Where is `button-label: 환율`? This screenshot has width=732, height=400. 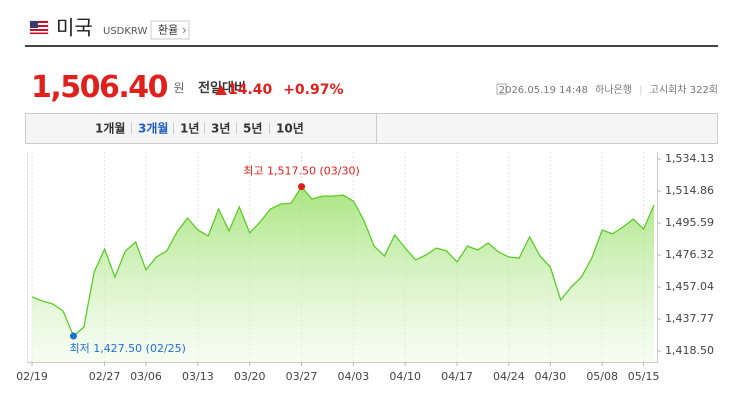
button-label: 환율 is located at coordinates (168, 30).